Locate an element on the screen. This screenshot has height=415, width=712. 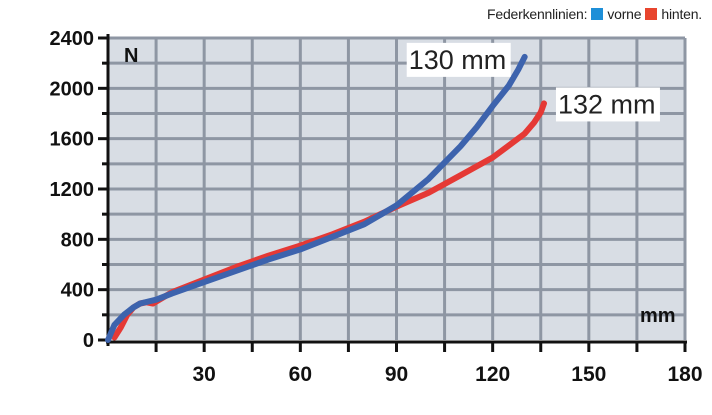
y-axis-unit: N is located at coordinates (131, 56).